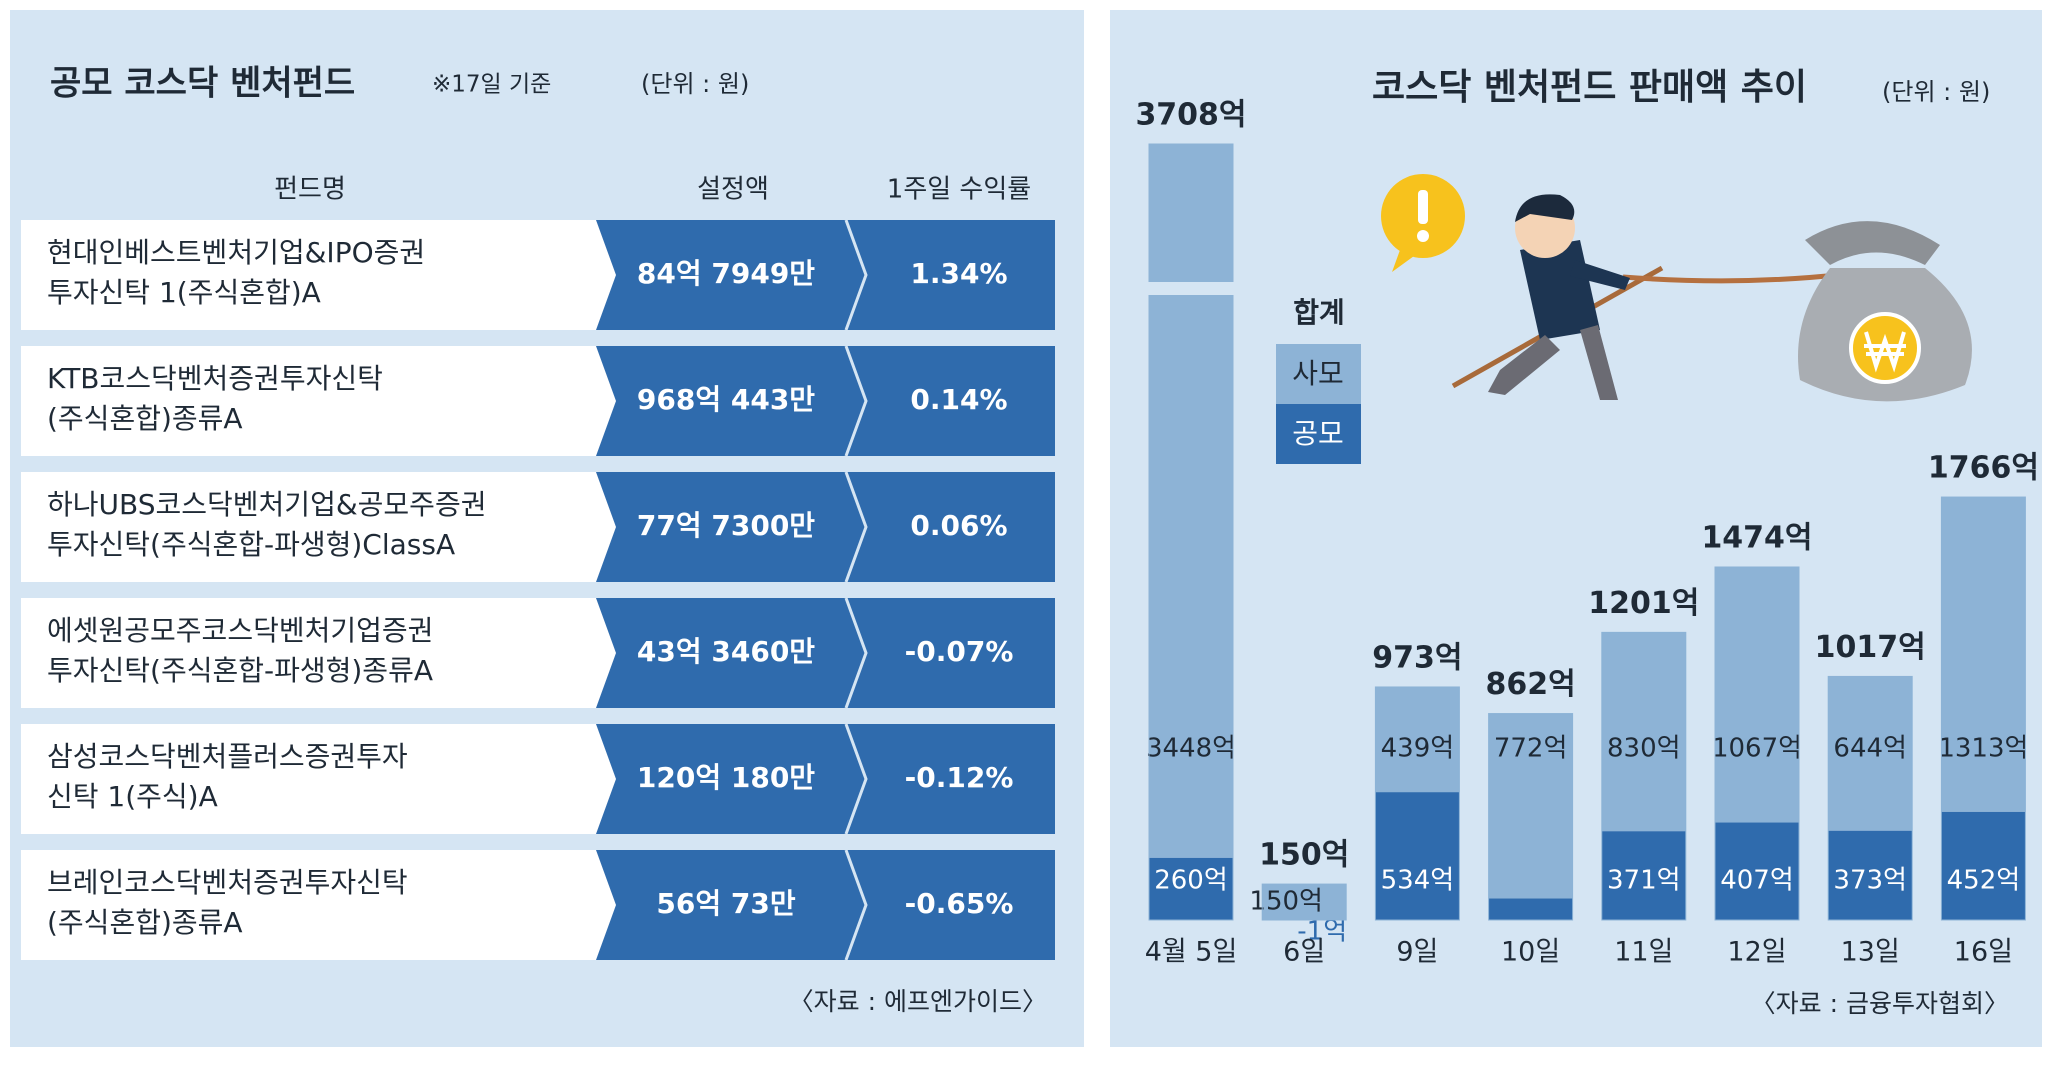  What do you see at coordinates (695, 84) in the screenshot?
I see `table-unit: (단위 : 원)` at bounding box center [695, 84].